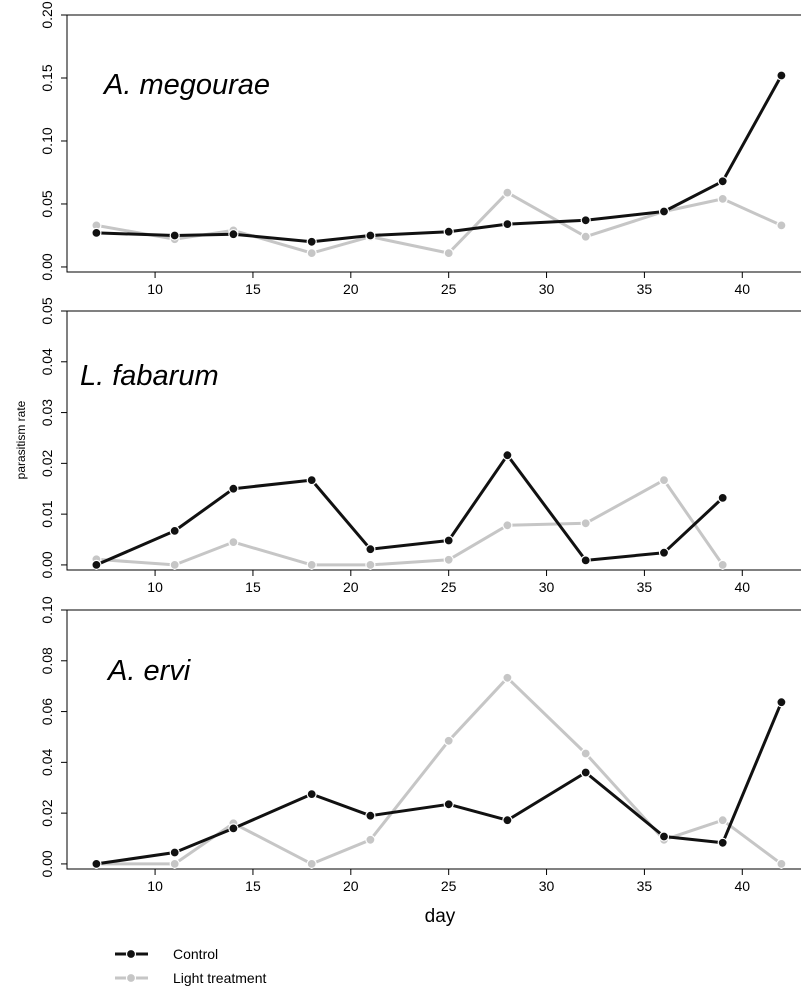  Describe the element at coordinates (190, 966) in the screenshot. I see `legend: Control Light treatment` at that location.